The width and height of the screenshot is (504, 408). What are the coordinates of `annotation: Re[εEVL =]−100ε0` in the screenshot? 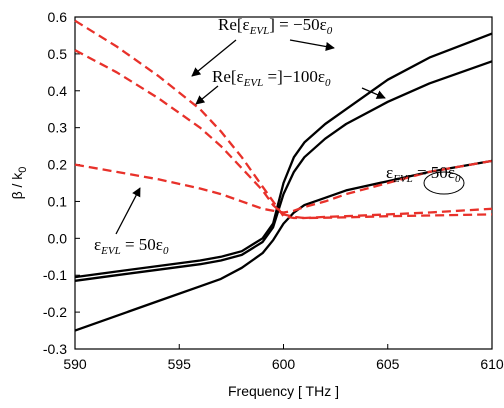 It's located at (271, 78).